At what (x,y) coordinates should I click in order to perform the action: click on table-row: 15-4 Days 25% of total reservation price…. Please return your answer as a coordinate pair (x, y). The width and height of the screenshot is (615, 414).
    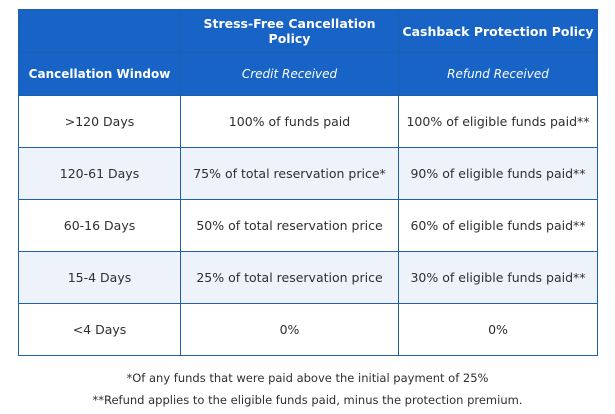
    Looking at the image, I should click on (308, 277).